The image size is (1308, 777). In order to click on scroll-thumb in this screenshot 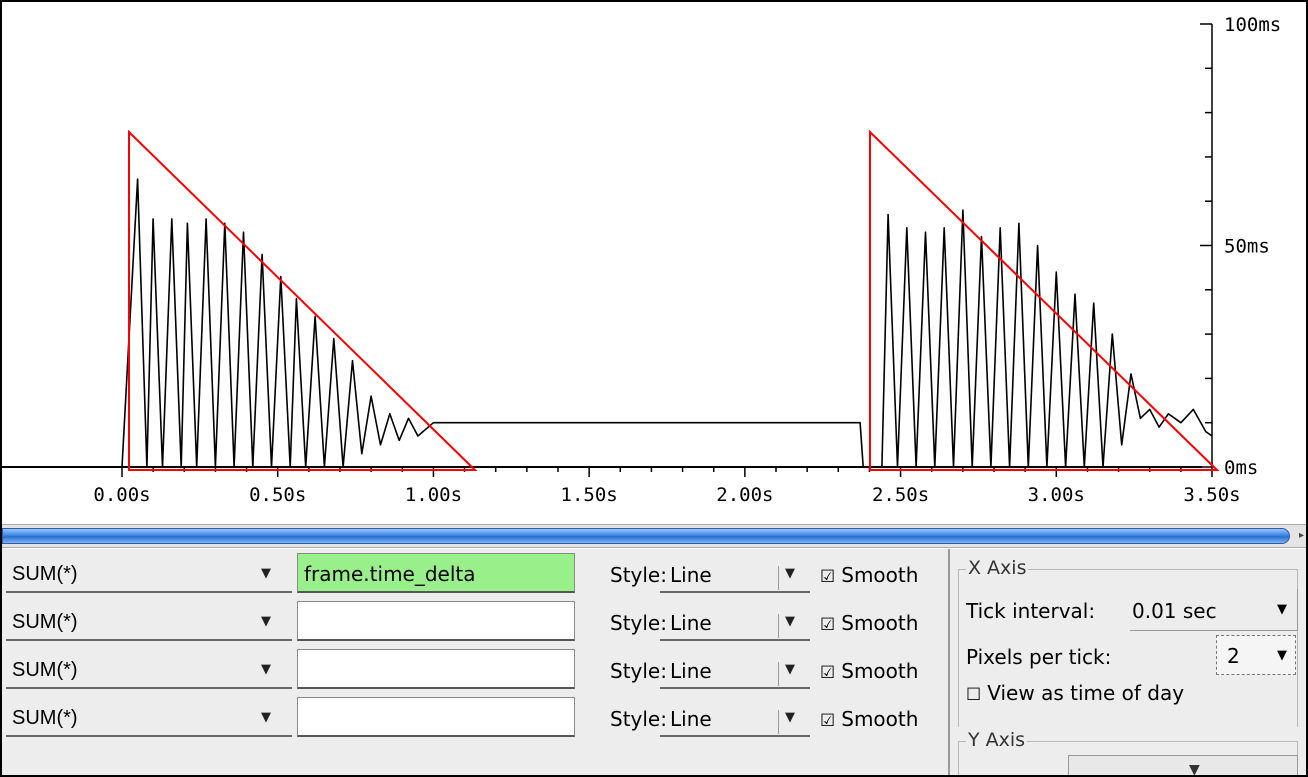, I will do `click(646, 536)`.